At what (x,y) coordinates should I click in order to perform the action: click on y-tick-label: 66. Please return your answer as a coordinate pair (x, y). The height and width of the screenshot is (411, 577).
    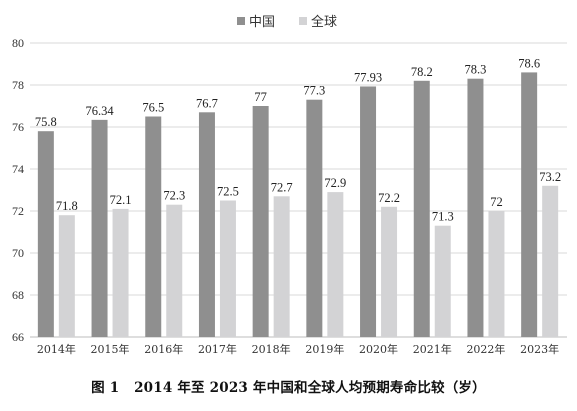
    Looking at the image, I should click on (18, 337).